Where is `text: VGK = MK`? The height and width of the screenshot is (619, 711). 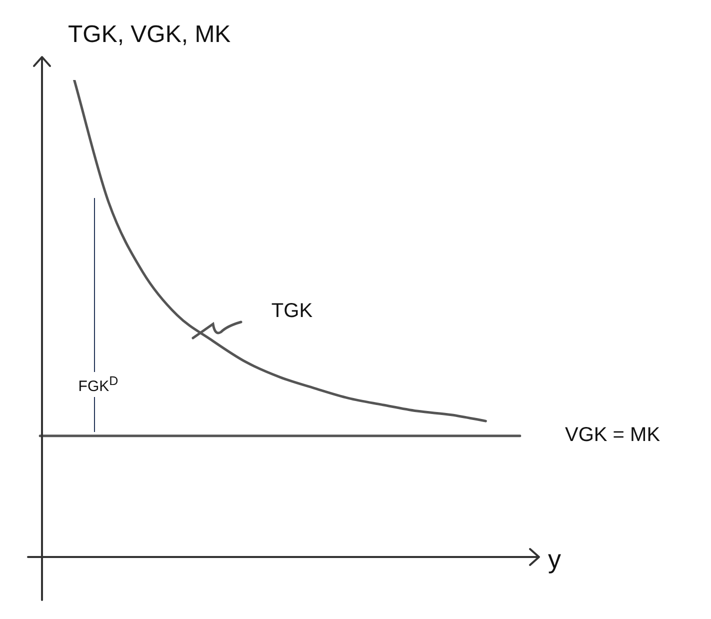
text: VGK = MK is located at coordinates (612, 436).